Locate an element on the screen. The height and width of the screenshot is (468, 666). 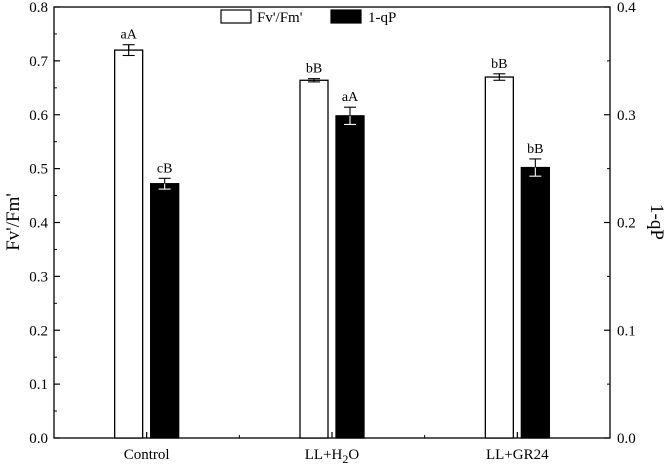
y-left-tick-label: 0.3 is located at coordinates (38, 277).